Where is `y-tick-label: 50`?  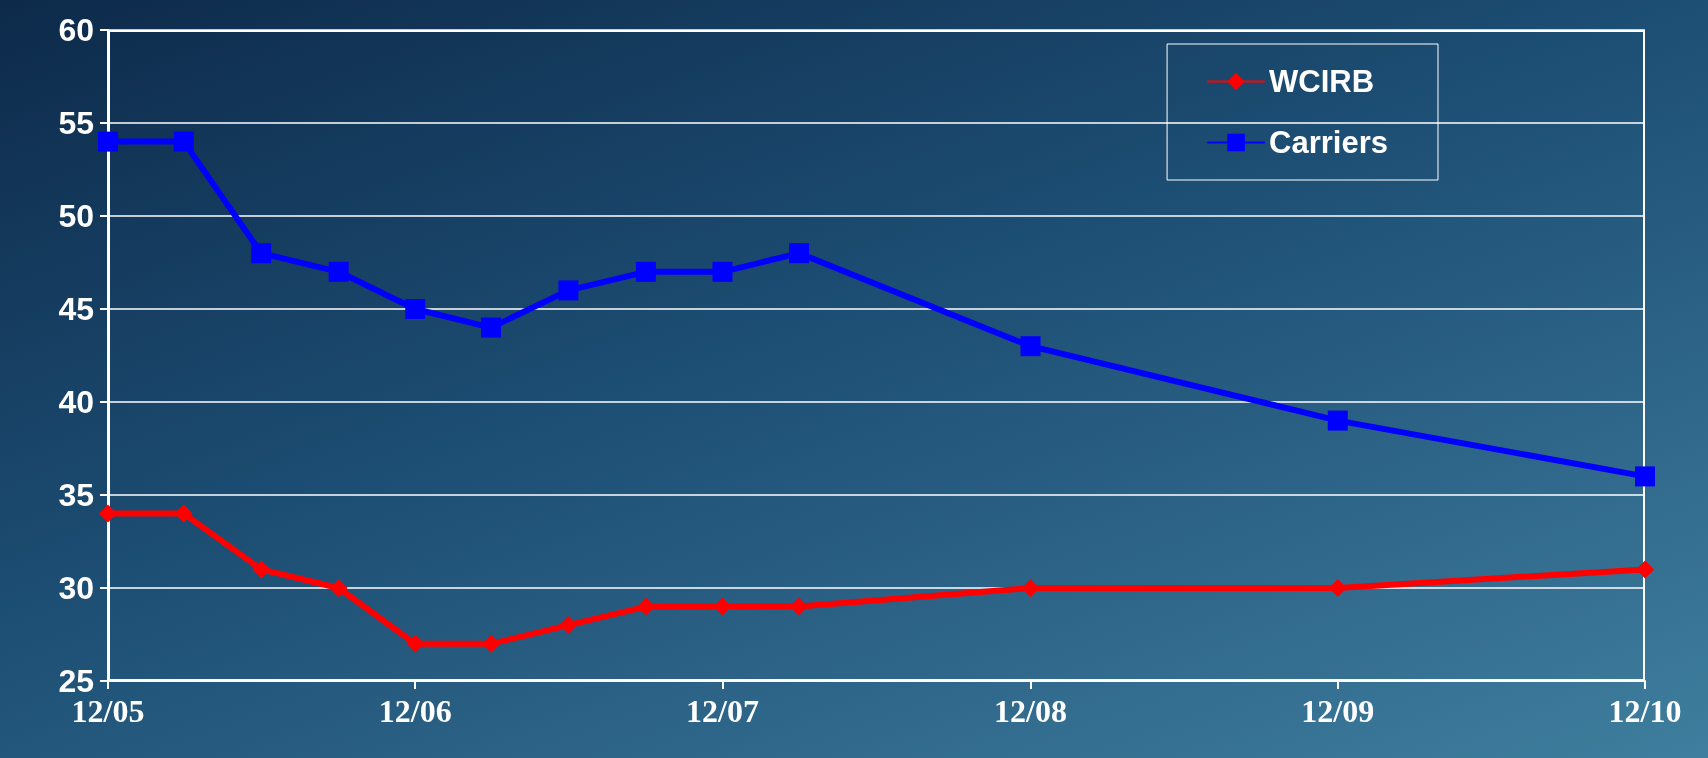
y-tick-label: 50 is located at coordinates (76, 216).